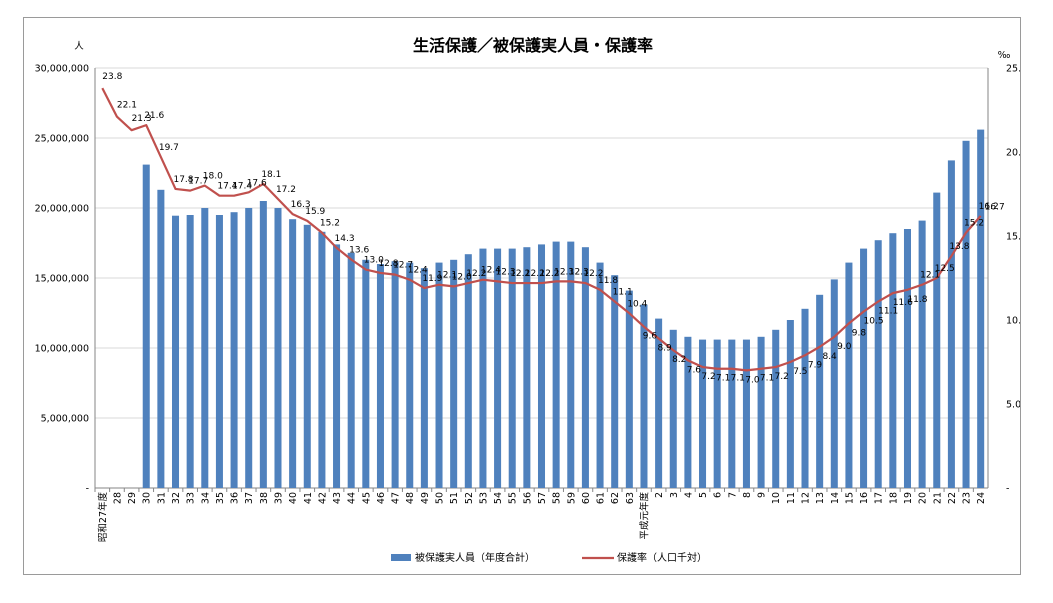 This screenshot has width=1053, height=603. What do you see at coordinates (557, 498) in the screenshot?
I see `x-tick-label: 58` at bounding box center [557, 498].